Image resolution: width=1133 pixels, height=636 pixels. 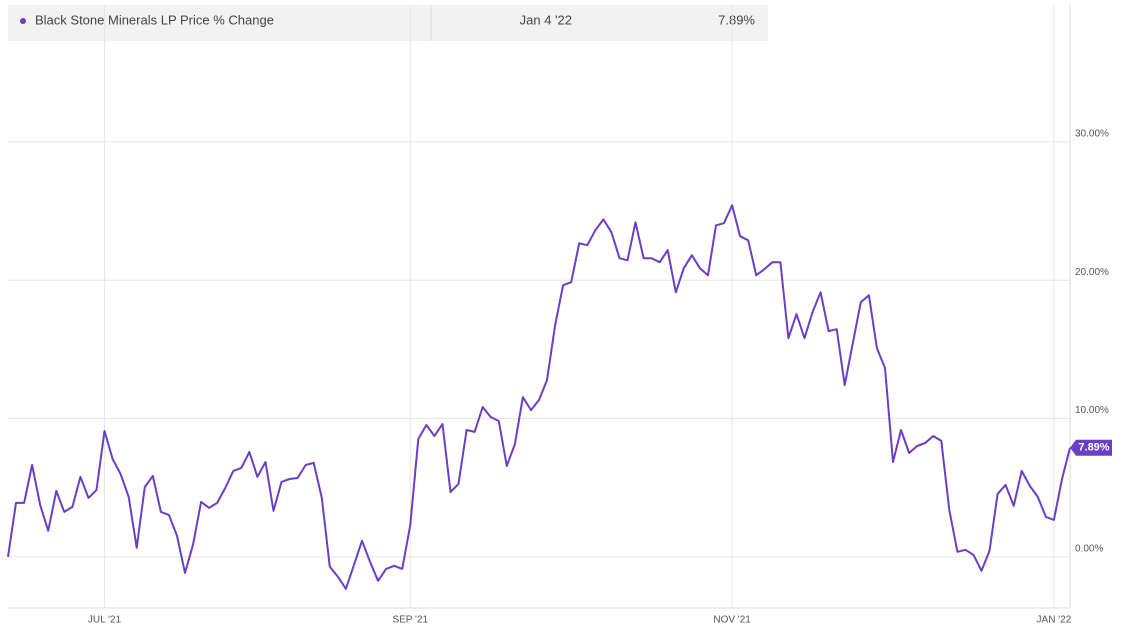 What do you see at coordinates (1093, 448) in the screenshot?
I see `last-value-label: 7.89%` at bounding box center [1093, 448].